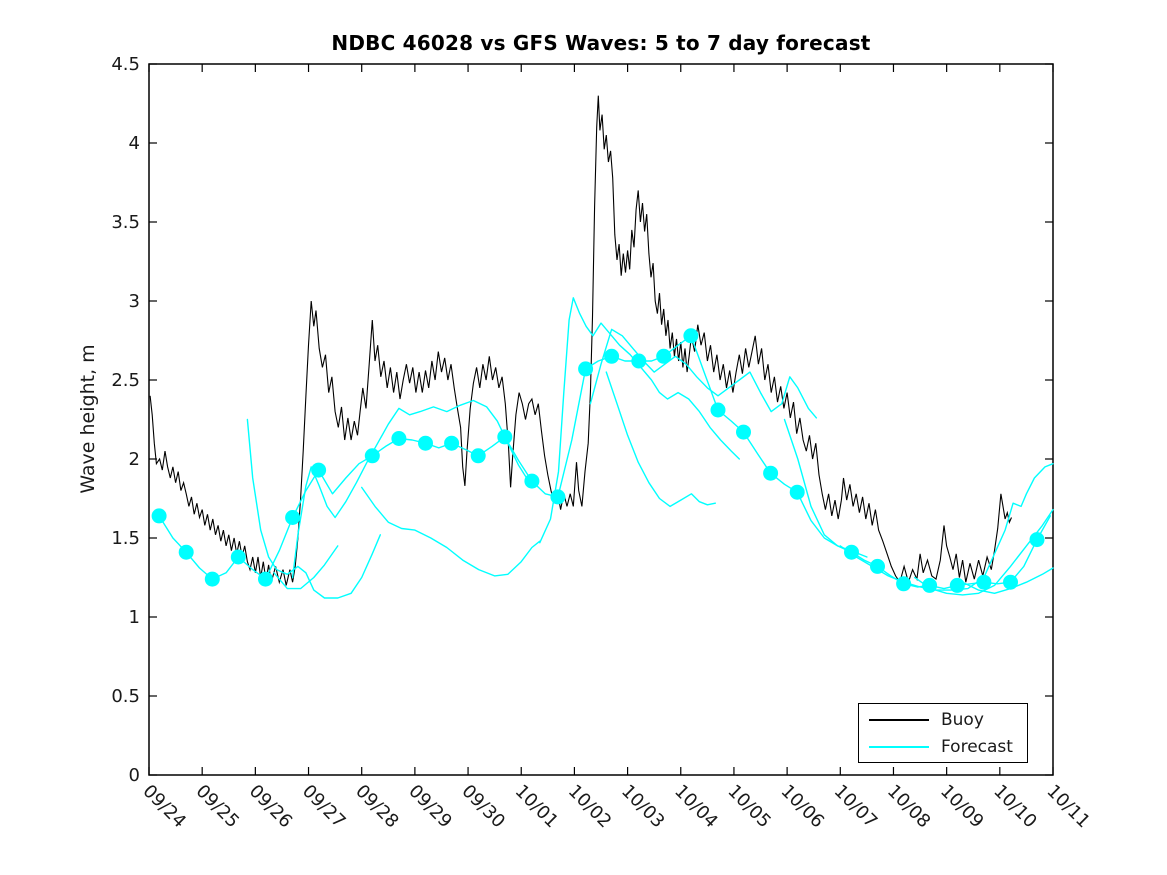  Describe the element at coordinates (749, 807) in the screenshot. I see `x-tick-label: 10/05` at that location.